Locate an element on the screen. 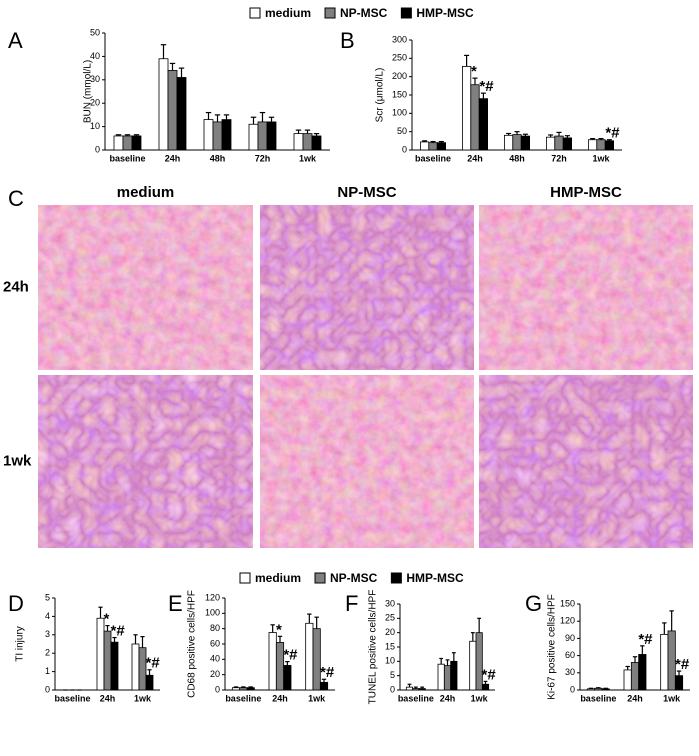 Image resolution: width=699 pixels, height=756 pixels. y-axis-title: CD68 positive cells/HPF is located at coordinates (192, 644).